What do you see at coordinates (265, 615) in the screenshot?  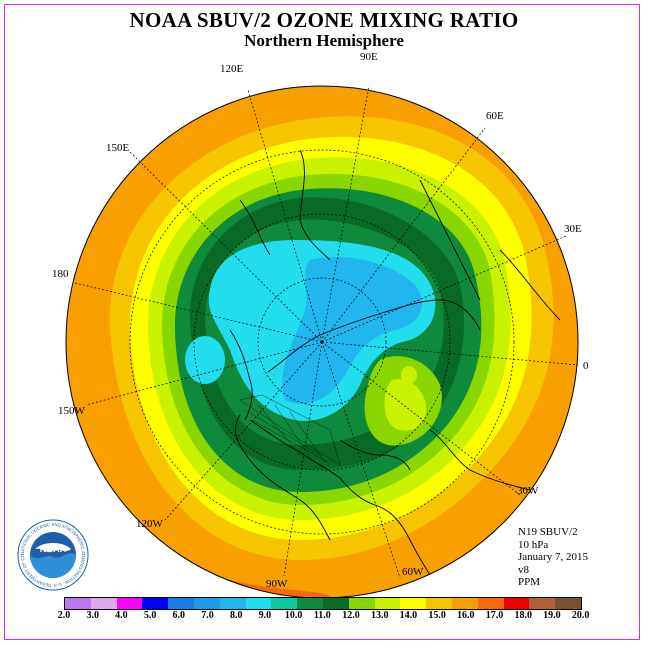 I see `color-bar-tick-label: 9.0` at bounding box center [265, 615].